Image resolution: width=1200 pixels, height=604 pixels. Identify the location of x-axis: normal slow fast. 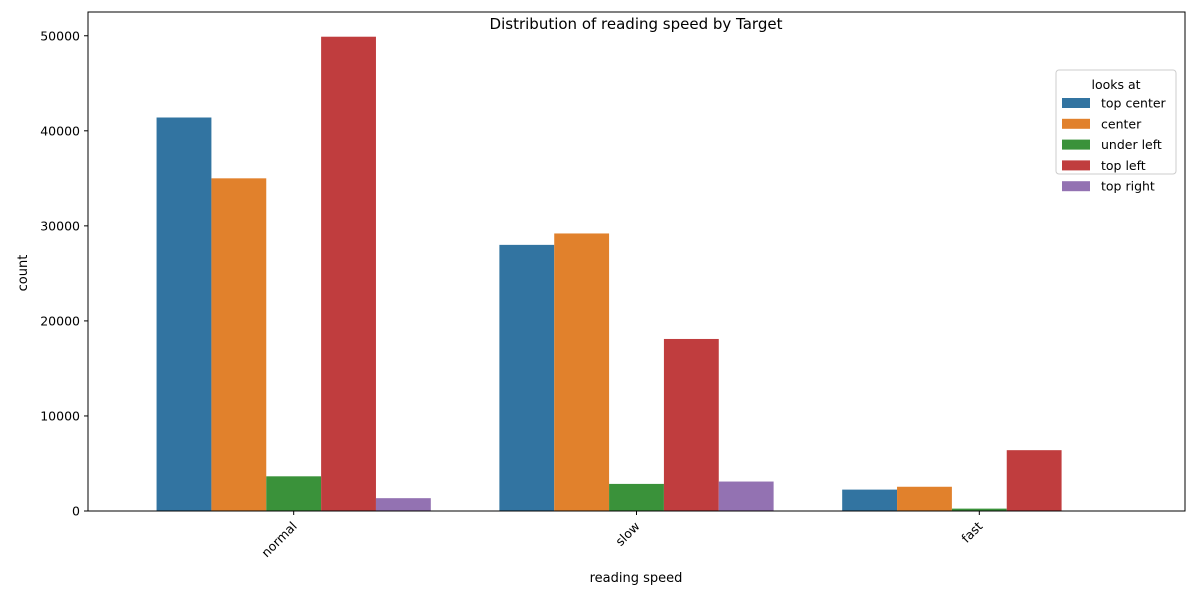
(621, 535).